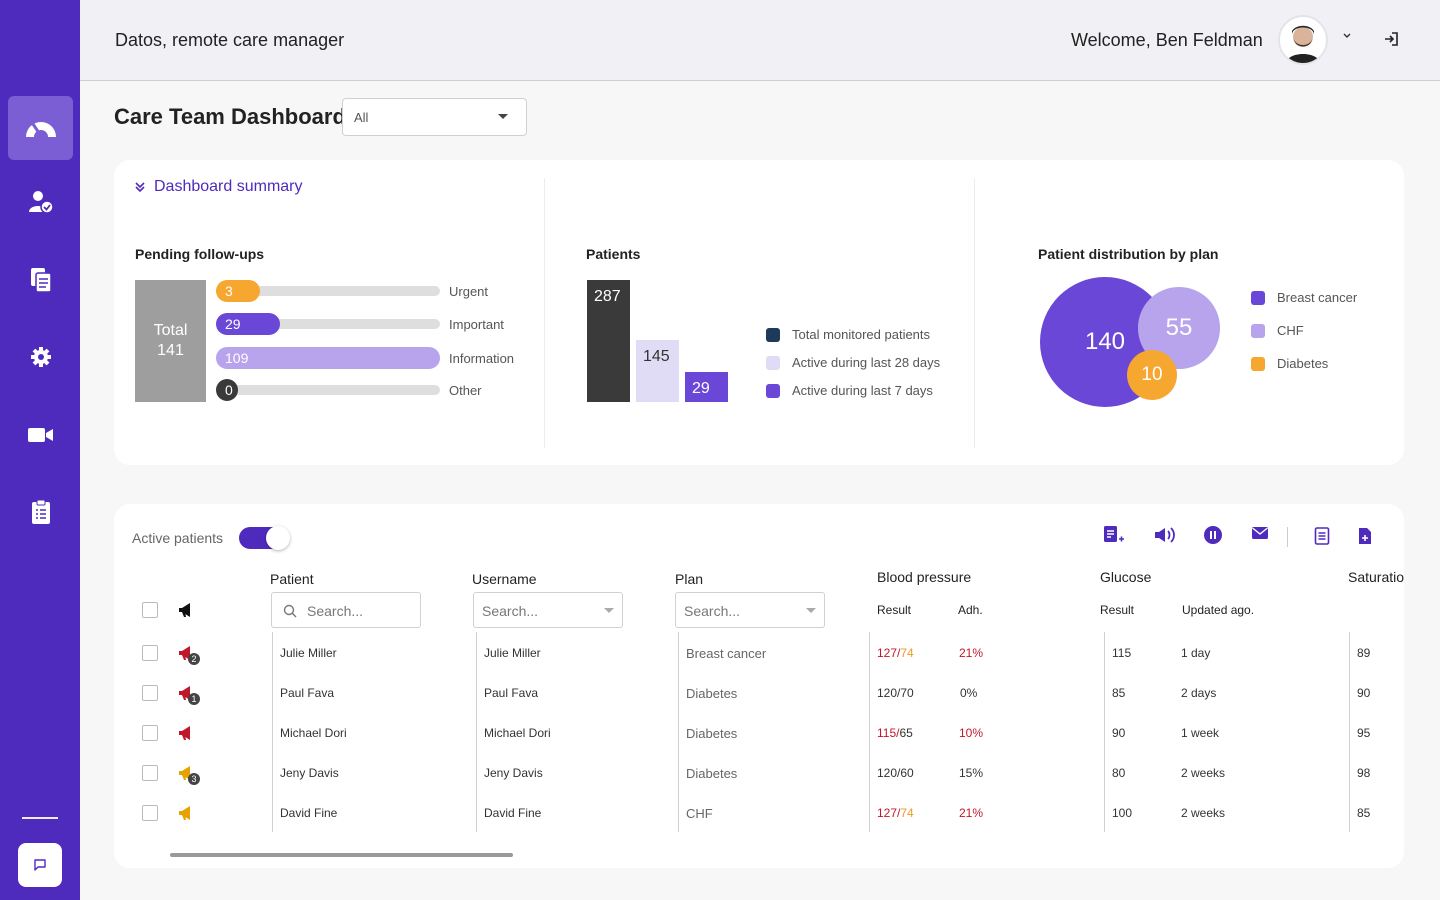 This screenshot has height=900, width=1440. Describe the element at coordinates (1213, 535) in the screenshot. I see `pause-icon` at that location.